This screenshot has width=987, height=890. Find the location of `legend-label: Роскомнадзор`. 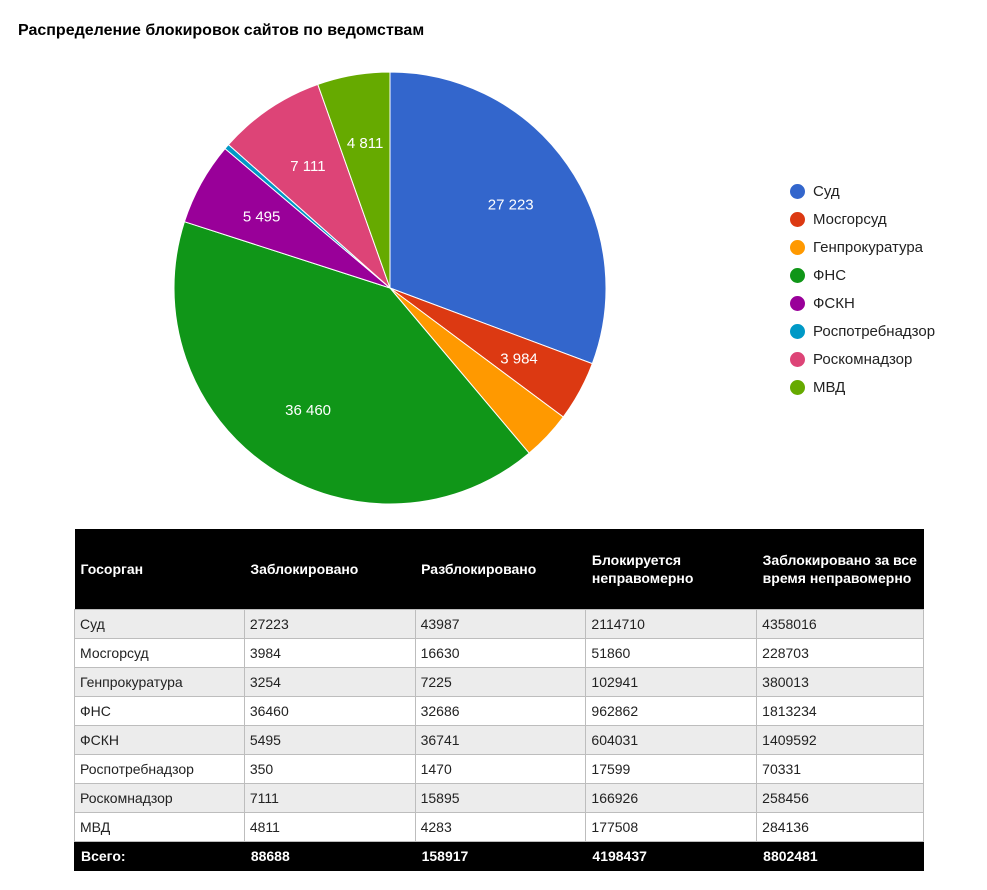

legend-label: Роскомнадзор is located at coordinates (863, 359).